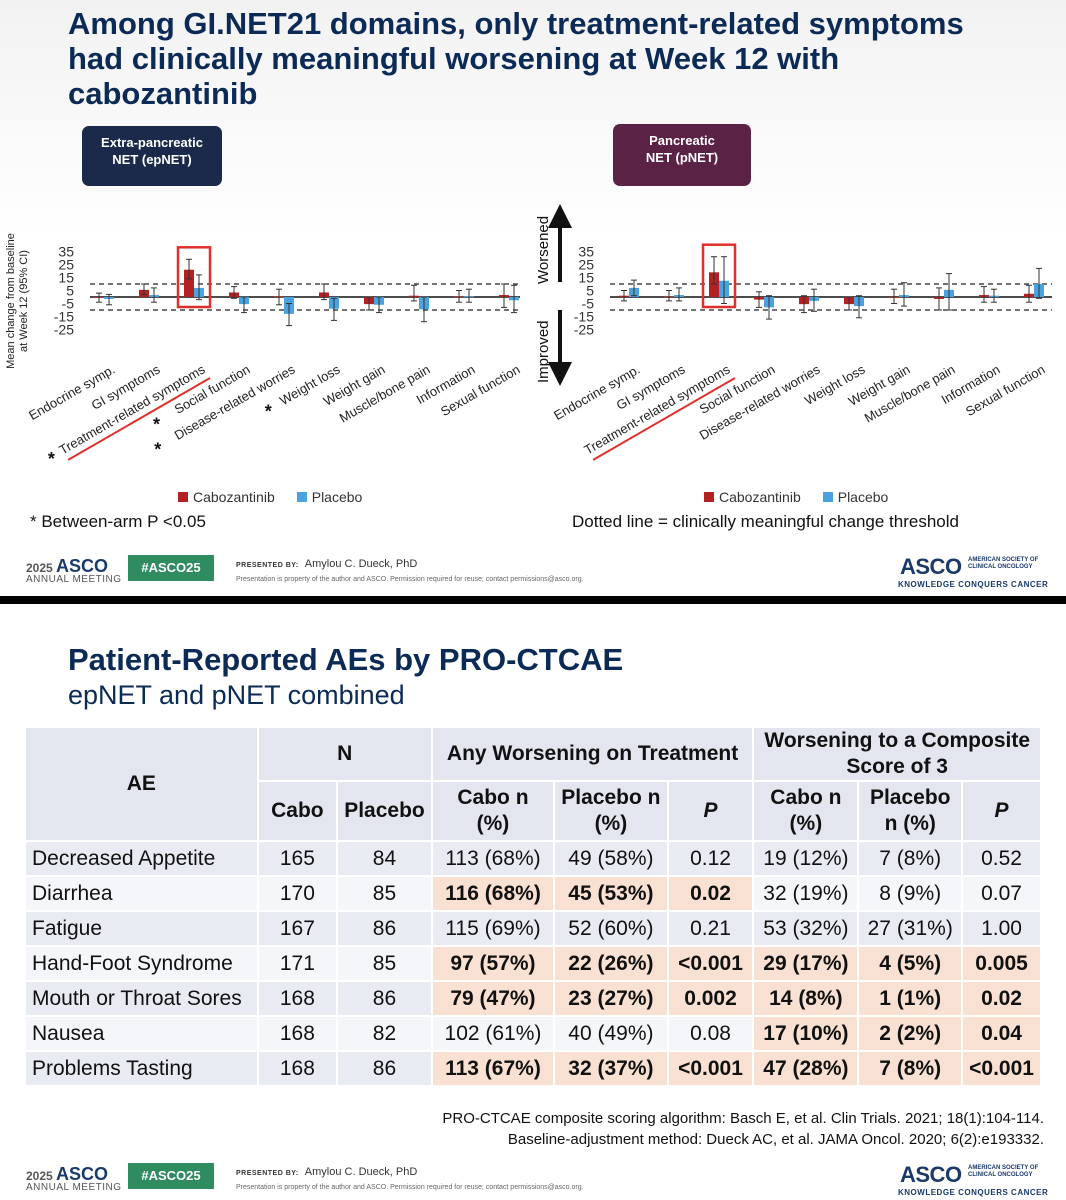  What do you see at coordinates (611, 928) in the screenshot?
I see `any-placebo-cell: 52 (60%)` at bounding box center [611, 928].